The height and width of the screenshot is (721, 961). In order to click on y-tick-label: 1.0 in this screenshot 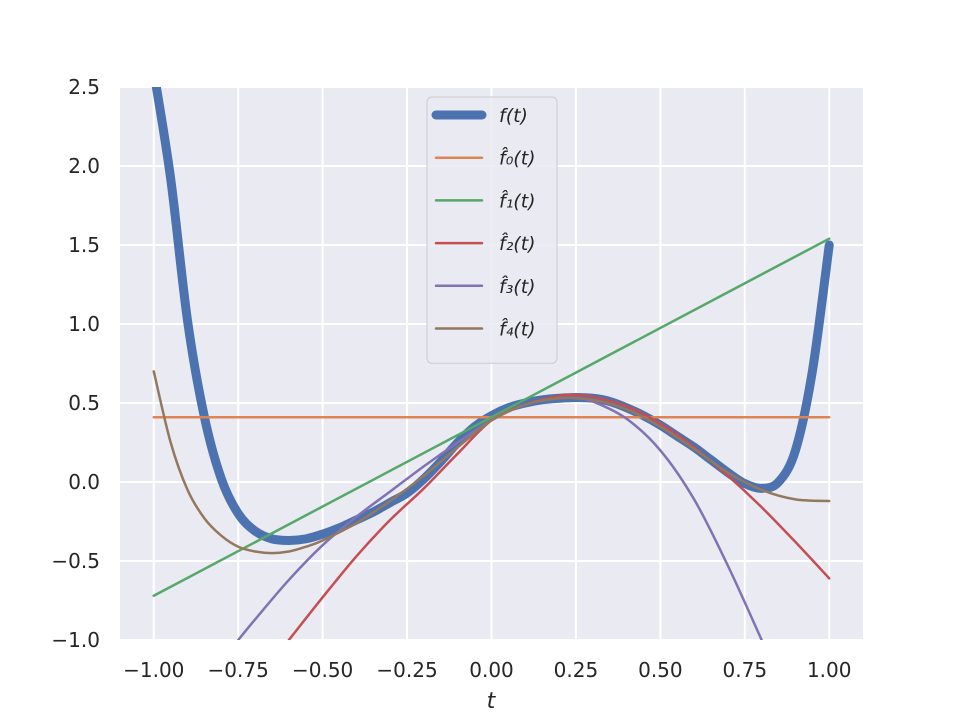, I will do `click(84, 324)`.